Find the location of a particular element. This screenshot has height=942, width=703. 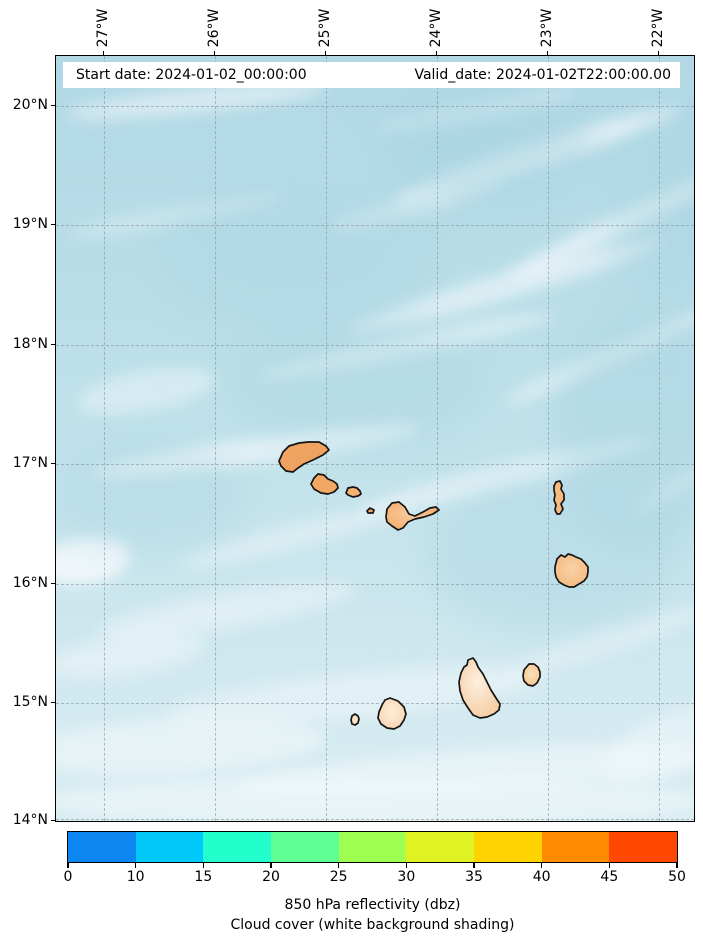

island-maio is located at coordinates (531, 675).